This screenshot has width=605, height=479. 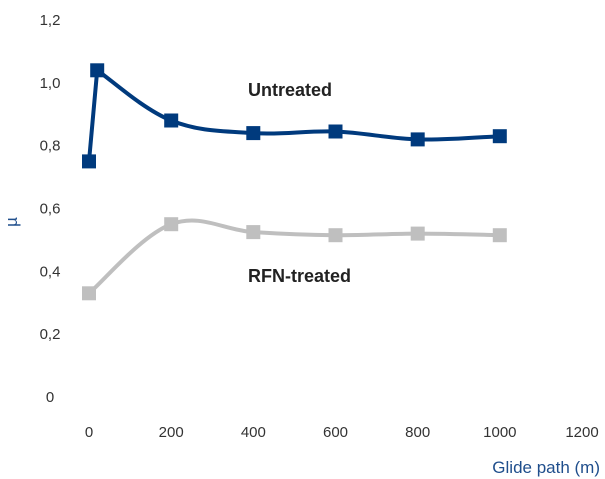 I want to click on y-tick-label: 0,8, so click(x=50, y=146).